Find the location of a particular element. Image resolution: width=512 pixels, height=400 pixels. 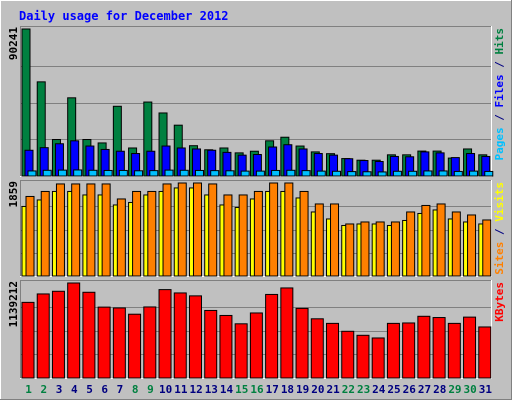

x-tick-label: 13 is located at coordinates (211, 389).